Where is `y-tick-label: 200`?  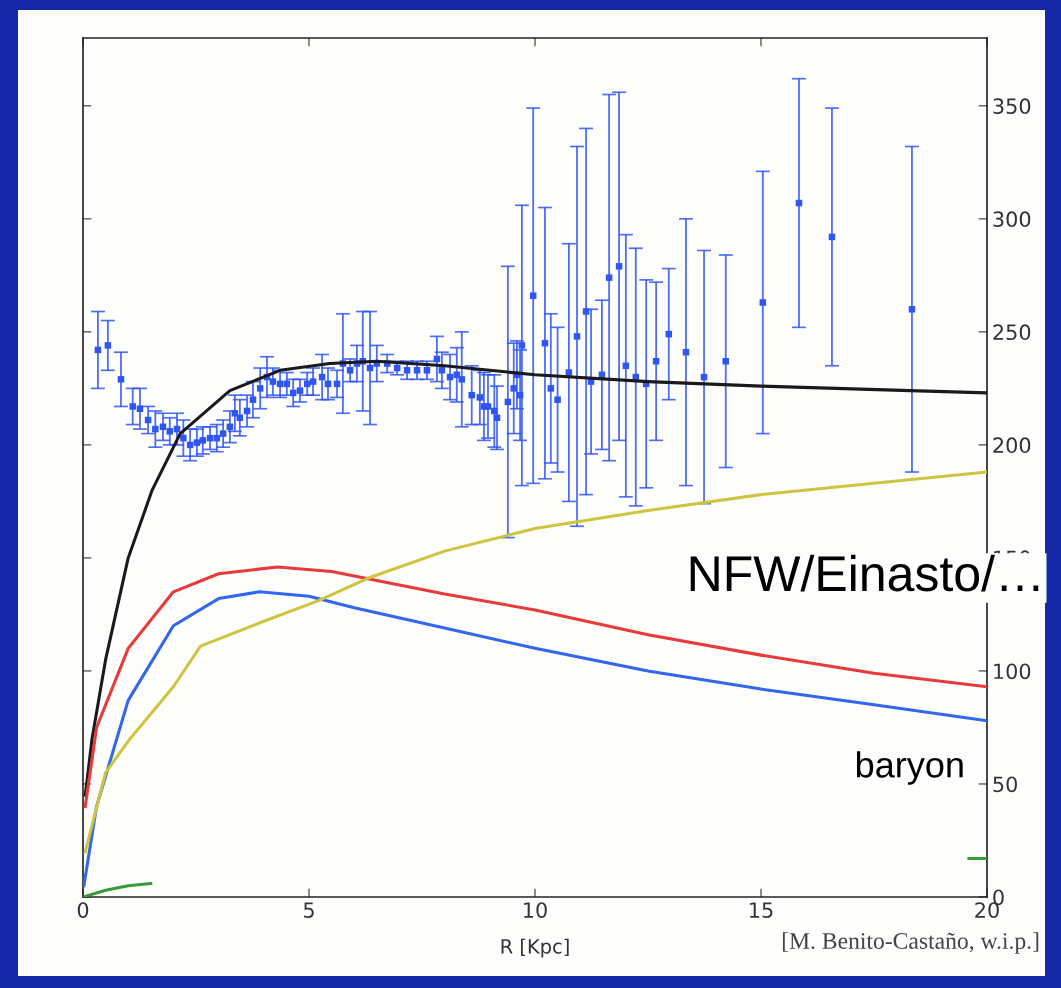 y-tick-label: 200 is located at coordinates (1012, 445).